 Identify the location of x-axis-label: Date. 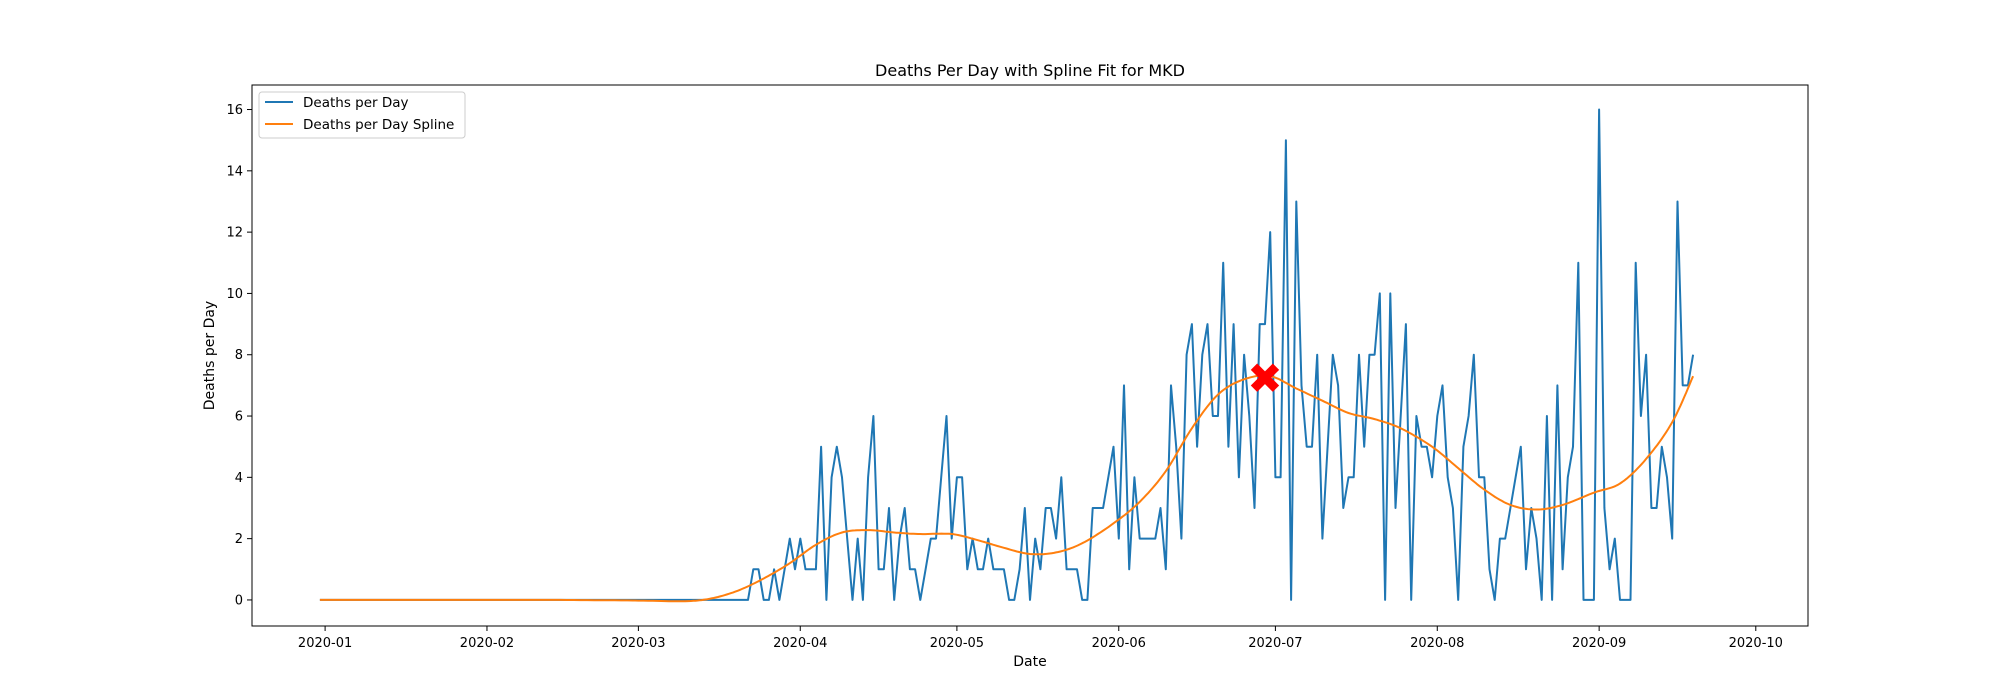
(1029, 662).